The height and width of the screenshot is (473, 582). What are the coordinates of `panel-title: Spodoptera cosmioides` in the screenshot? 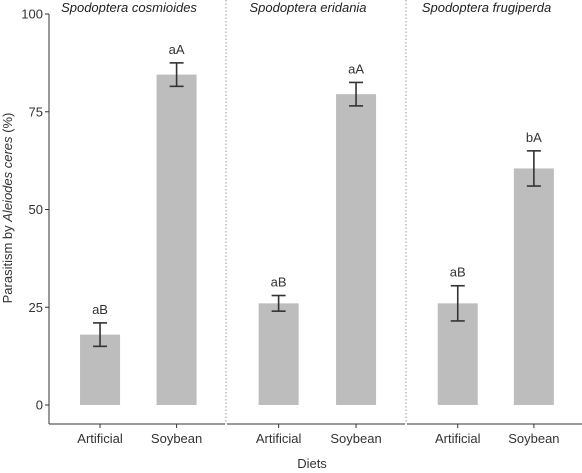 It's located at (129, 7).